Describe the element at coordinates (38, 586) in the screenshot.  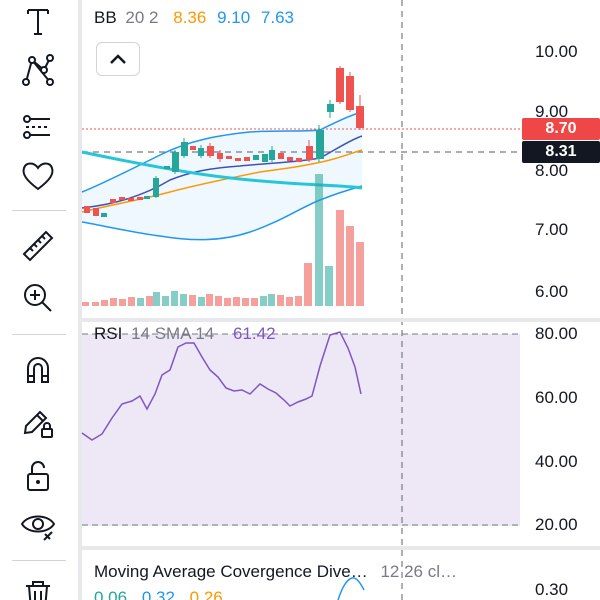
I see `delete-trash-icon` at that location.